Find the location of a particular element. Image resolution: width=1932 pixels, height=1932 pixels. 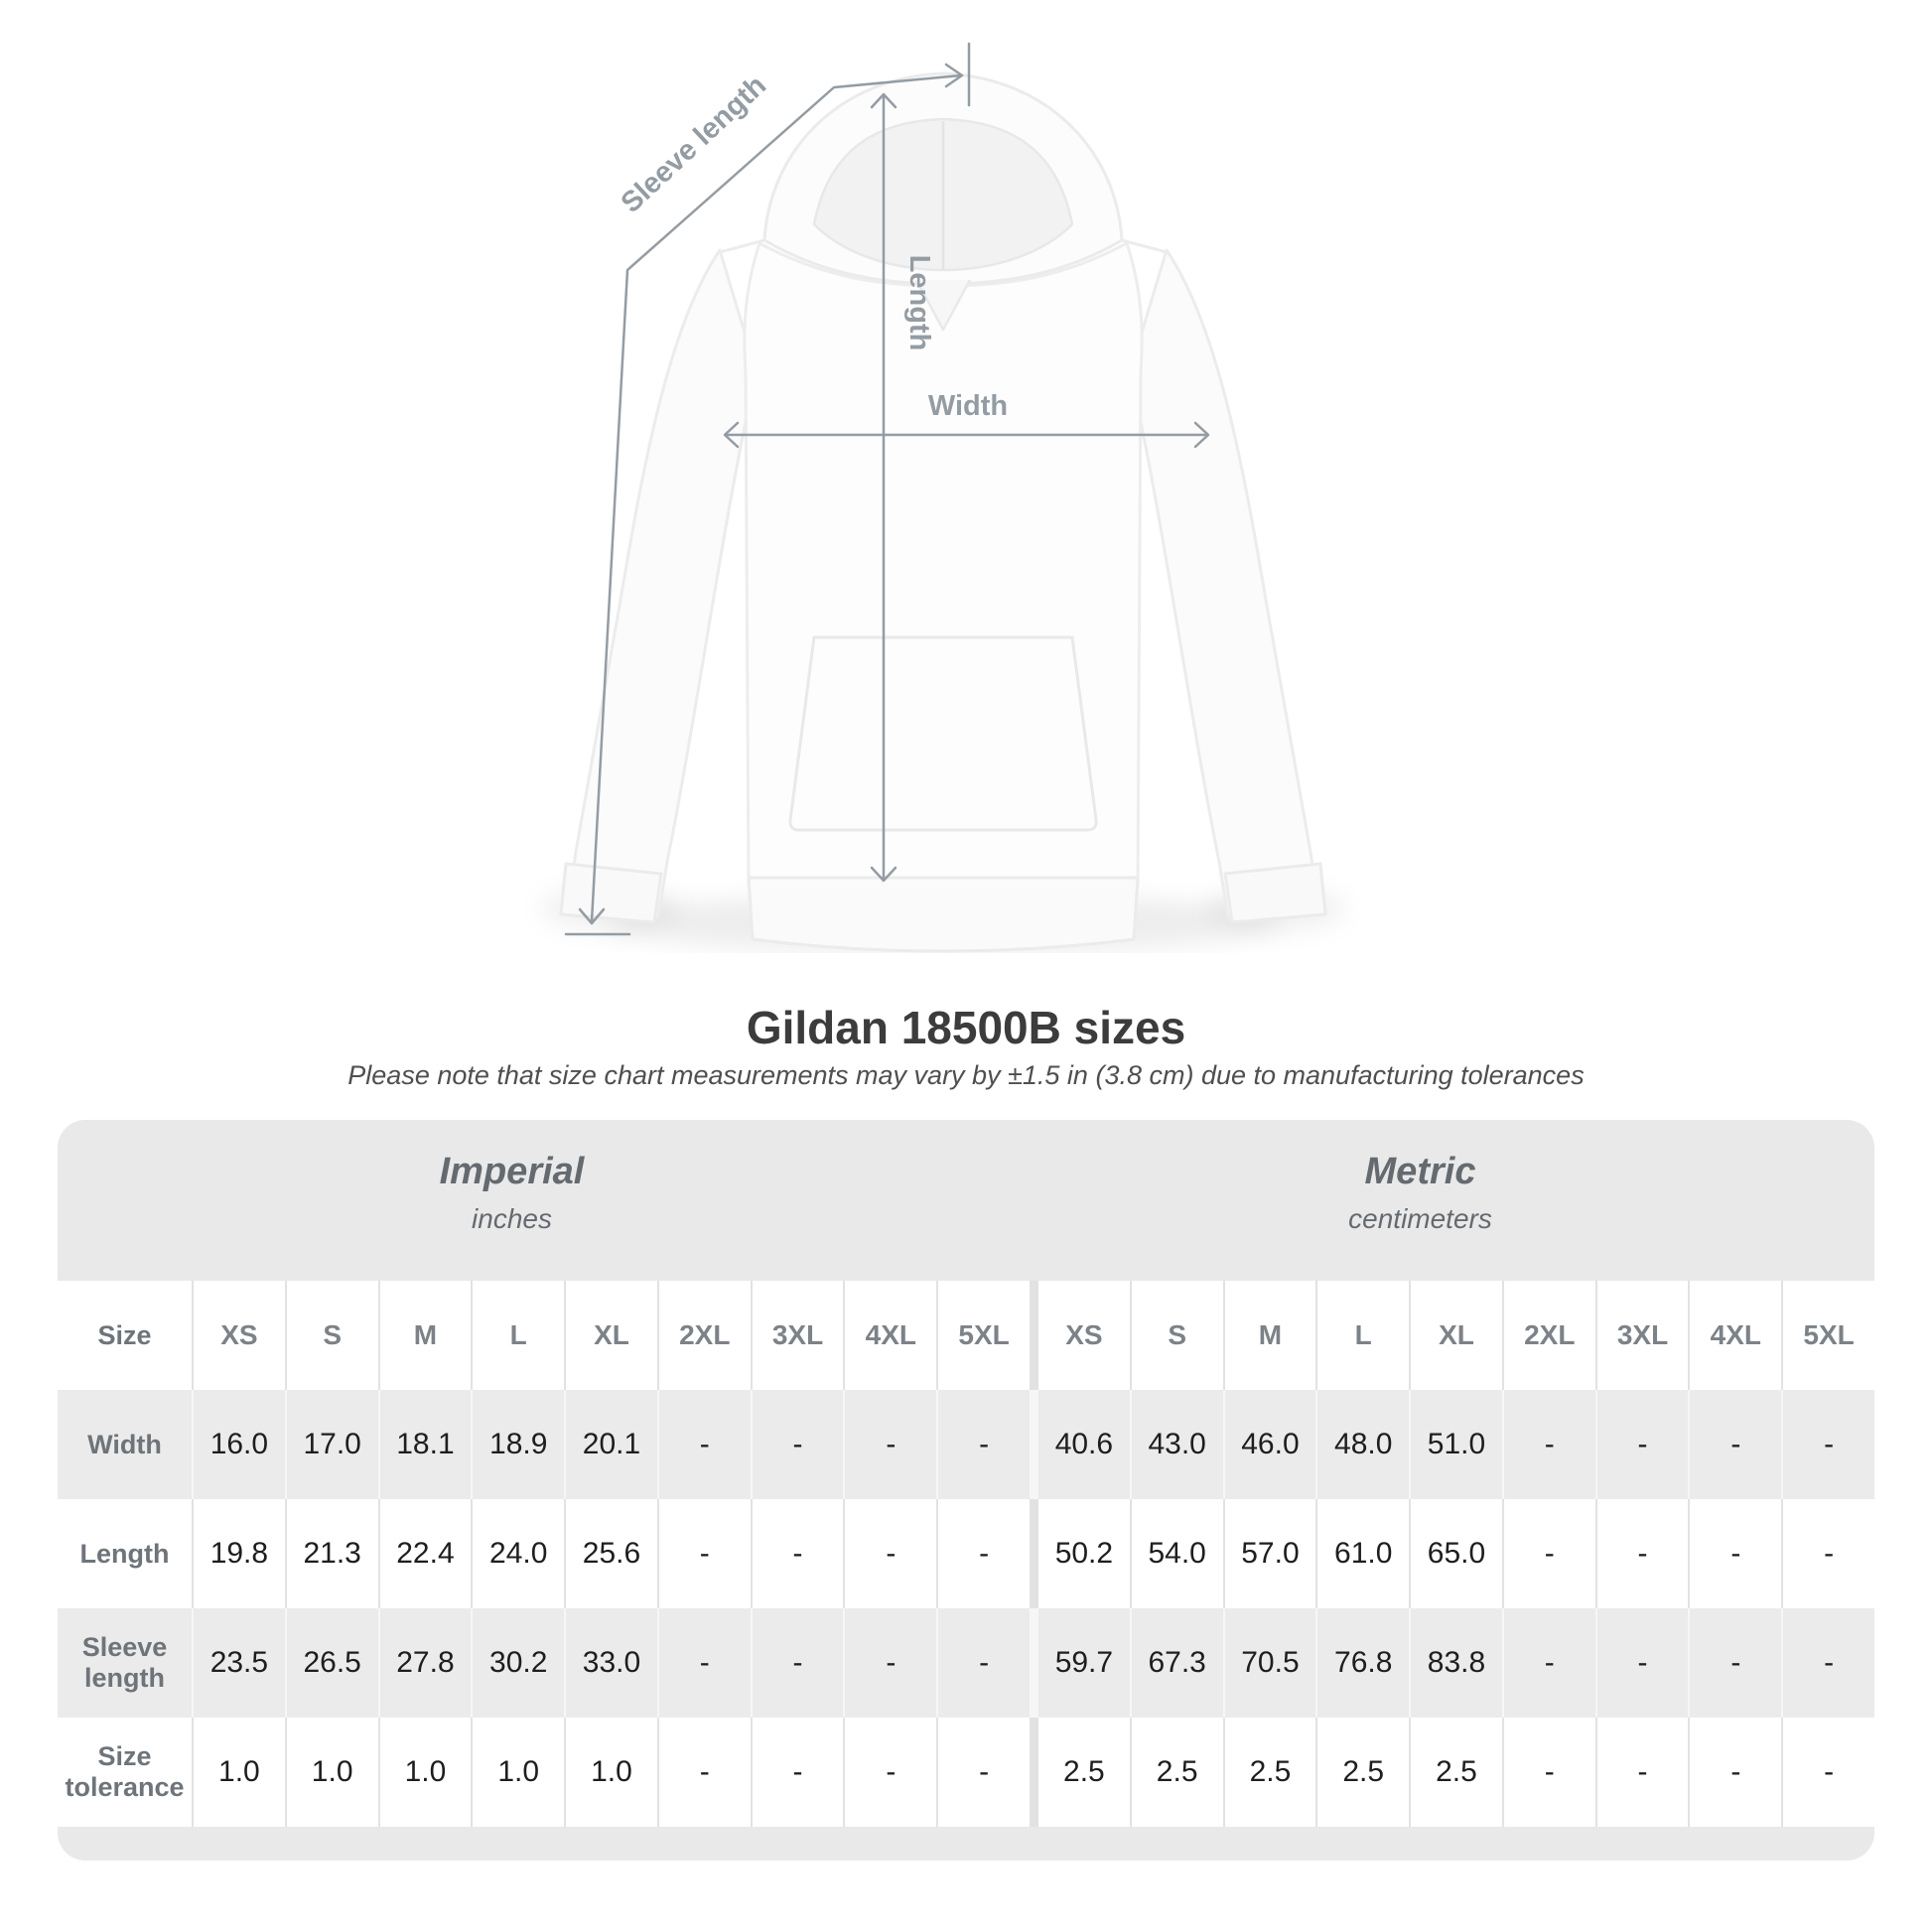

width-metric-xs: 40.6 is located at coordinates (1084, 1445).